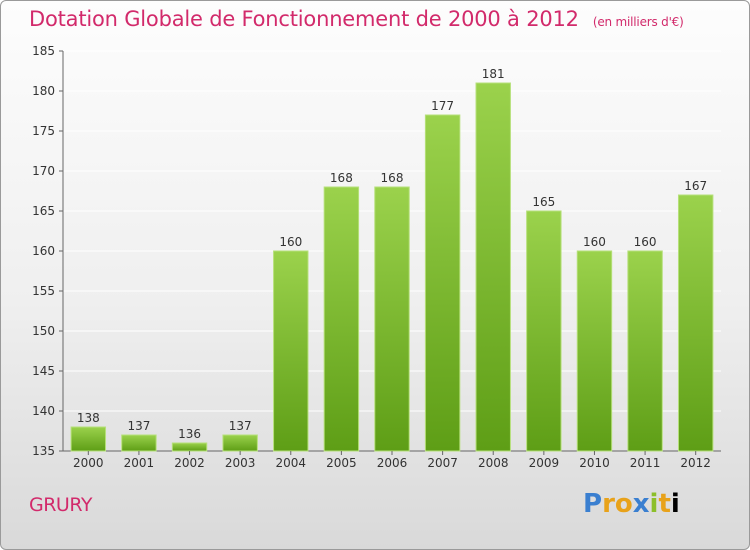 This screenshot has width=750, height=550. What do you see at coordinates (695, 186) in the screenshot?
I see `bar-value-label: 167` at bounding box center [695, 186].